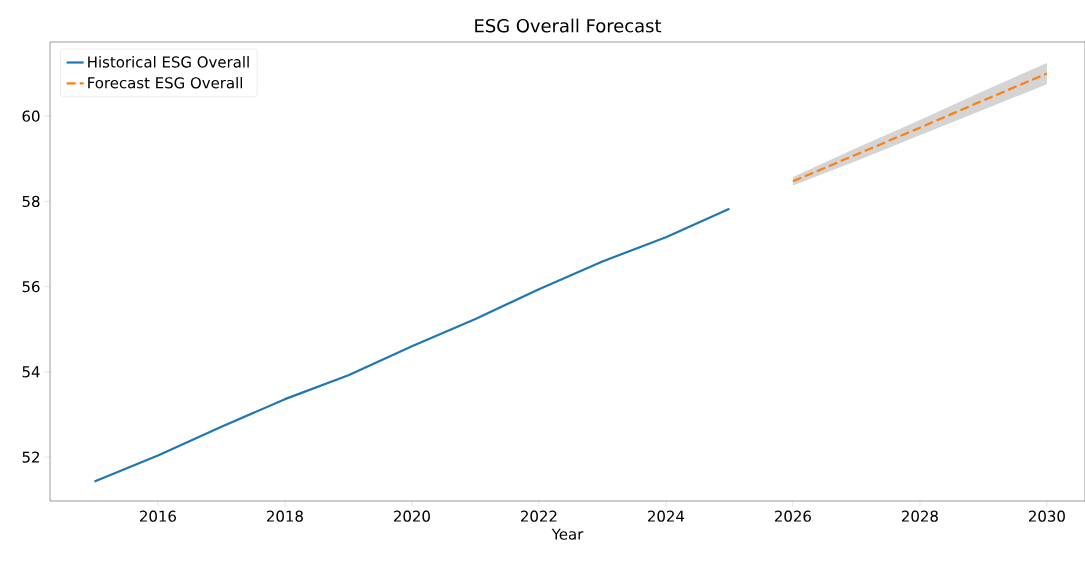 Image resolution: width=1085 pixels, height=567 pixels. I want to click on x-tick-label: 2020, so click(412, 516).